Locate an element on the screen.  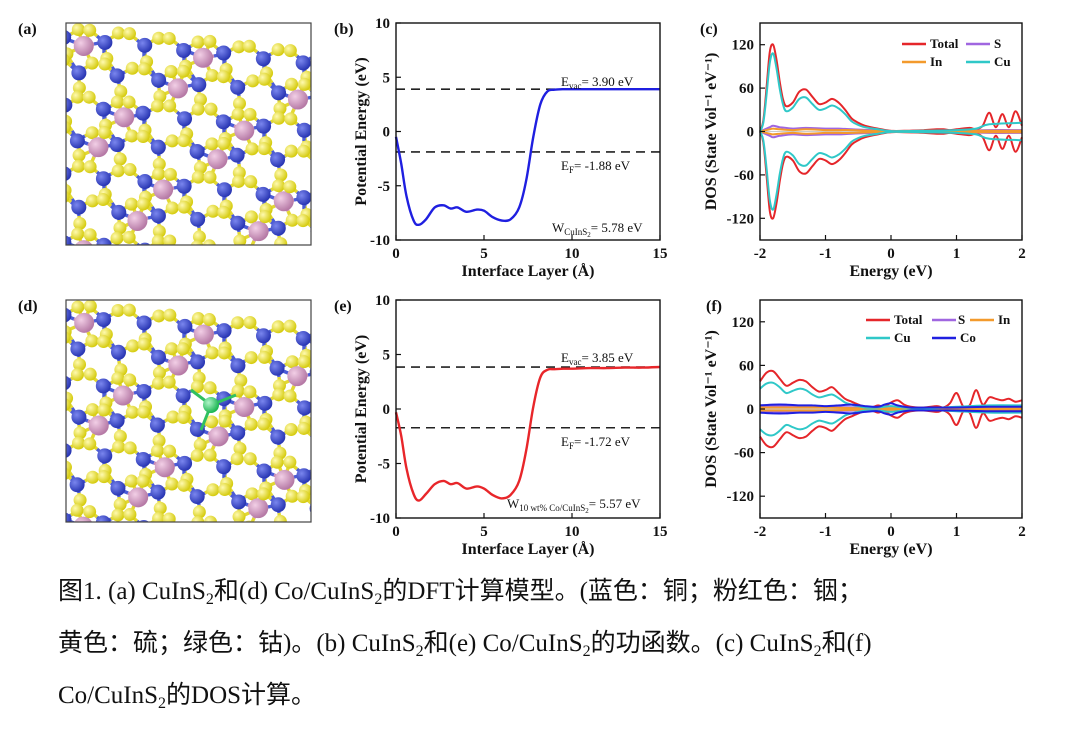
plot-frame-e is located at coordinates (528, 409).